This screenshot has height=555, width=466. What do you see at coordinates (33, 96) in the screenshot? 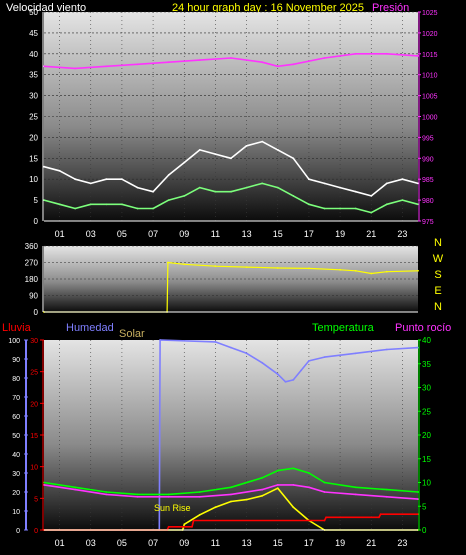
I see `y-left-tick-label: 30` at bounding box center [33, 96].